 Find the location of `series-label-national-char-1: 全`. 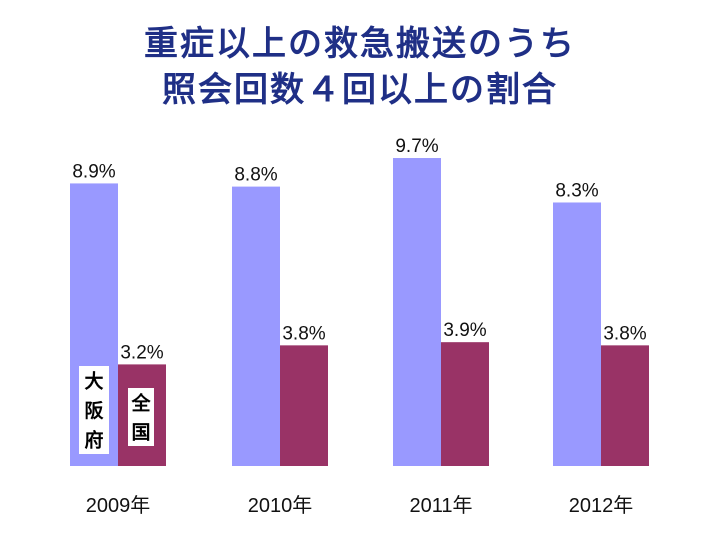

series-label-national-char-1: 全 is located at coordinates (140, 403).